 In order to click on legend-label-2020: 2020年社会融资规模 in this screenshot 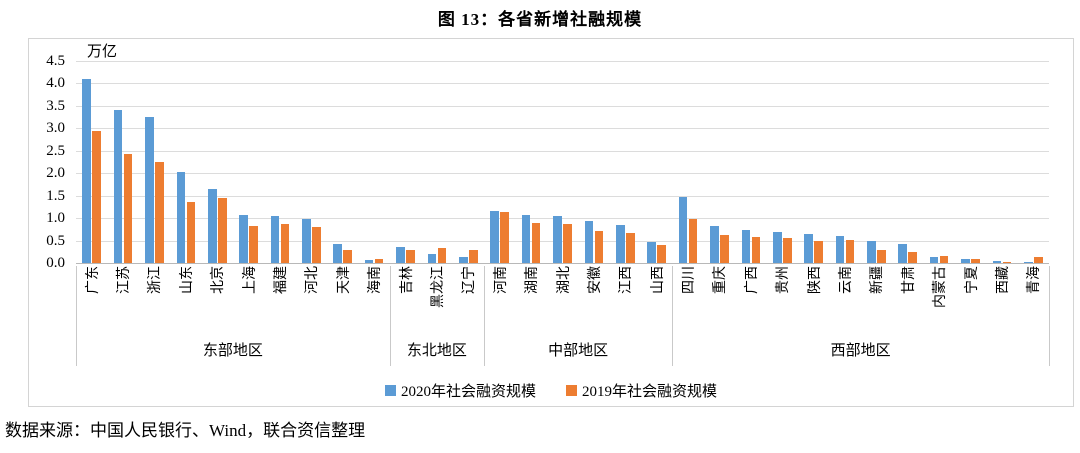, I will do `click(468, 392)`.